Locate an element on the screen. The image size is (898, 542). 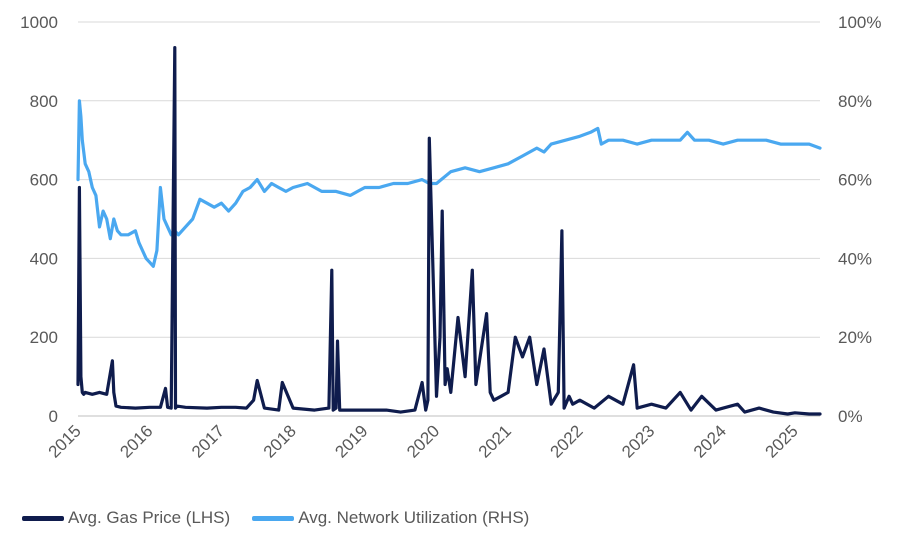
x-tick-label: 2020 is located at coordinates (423, 441).